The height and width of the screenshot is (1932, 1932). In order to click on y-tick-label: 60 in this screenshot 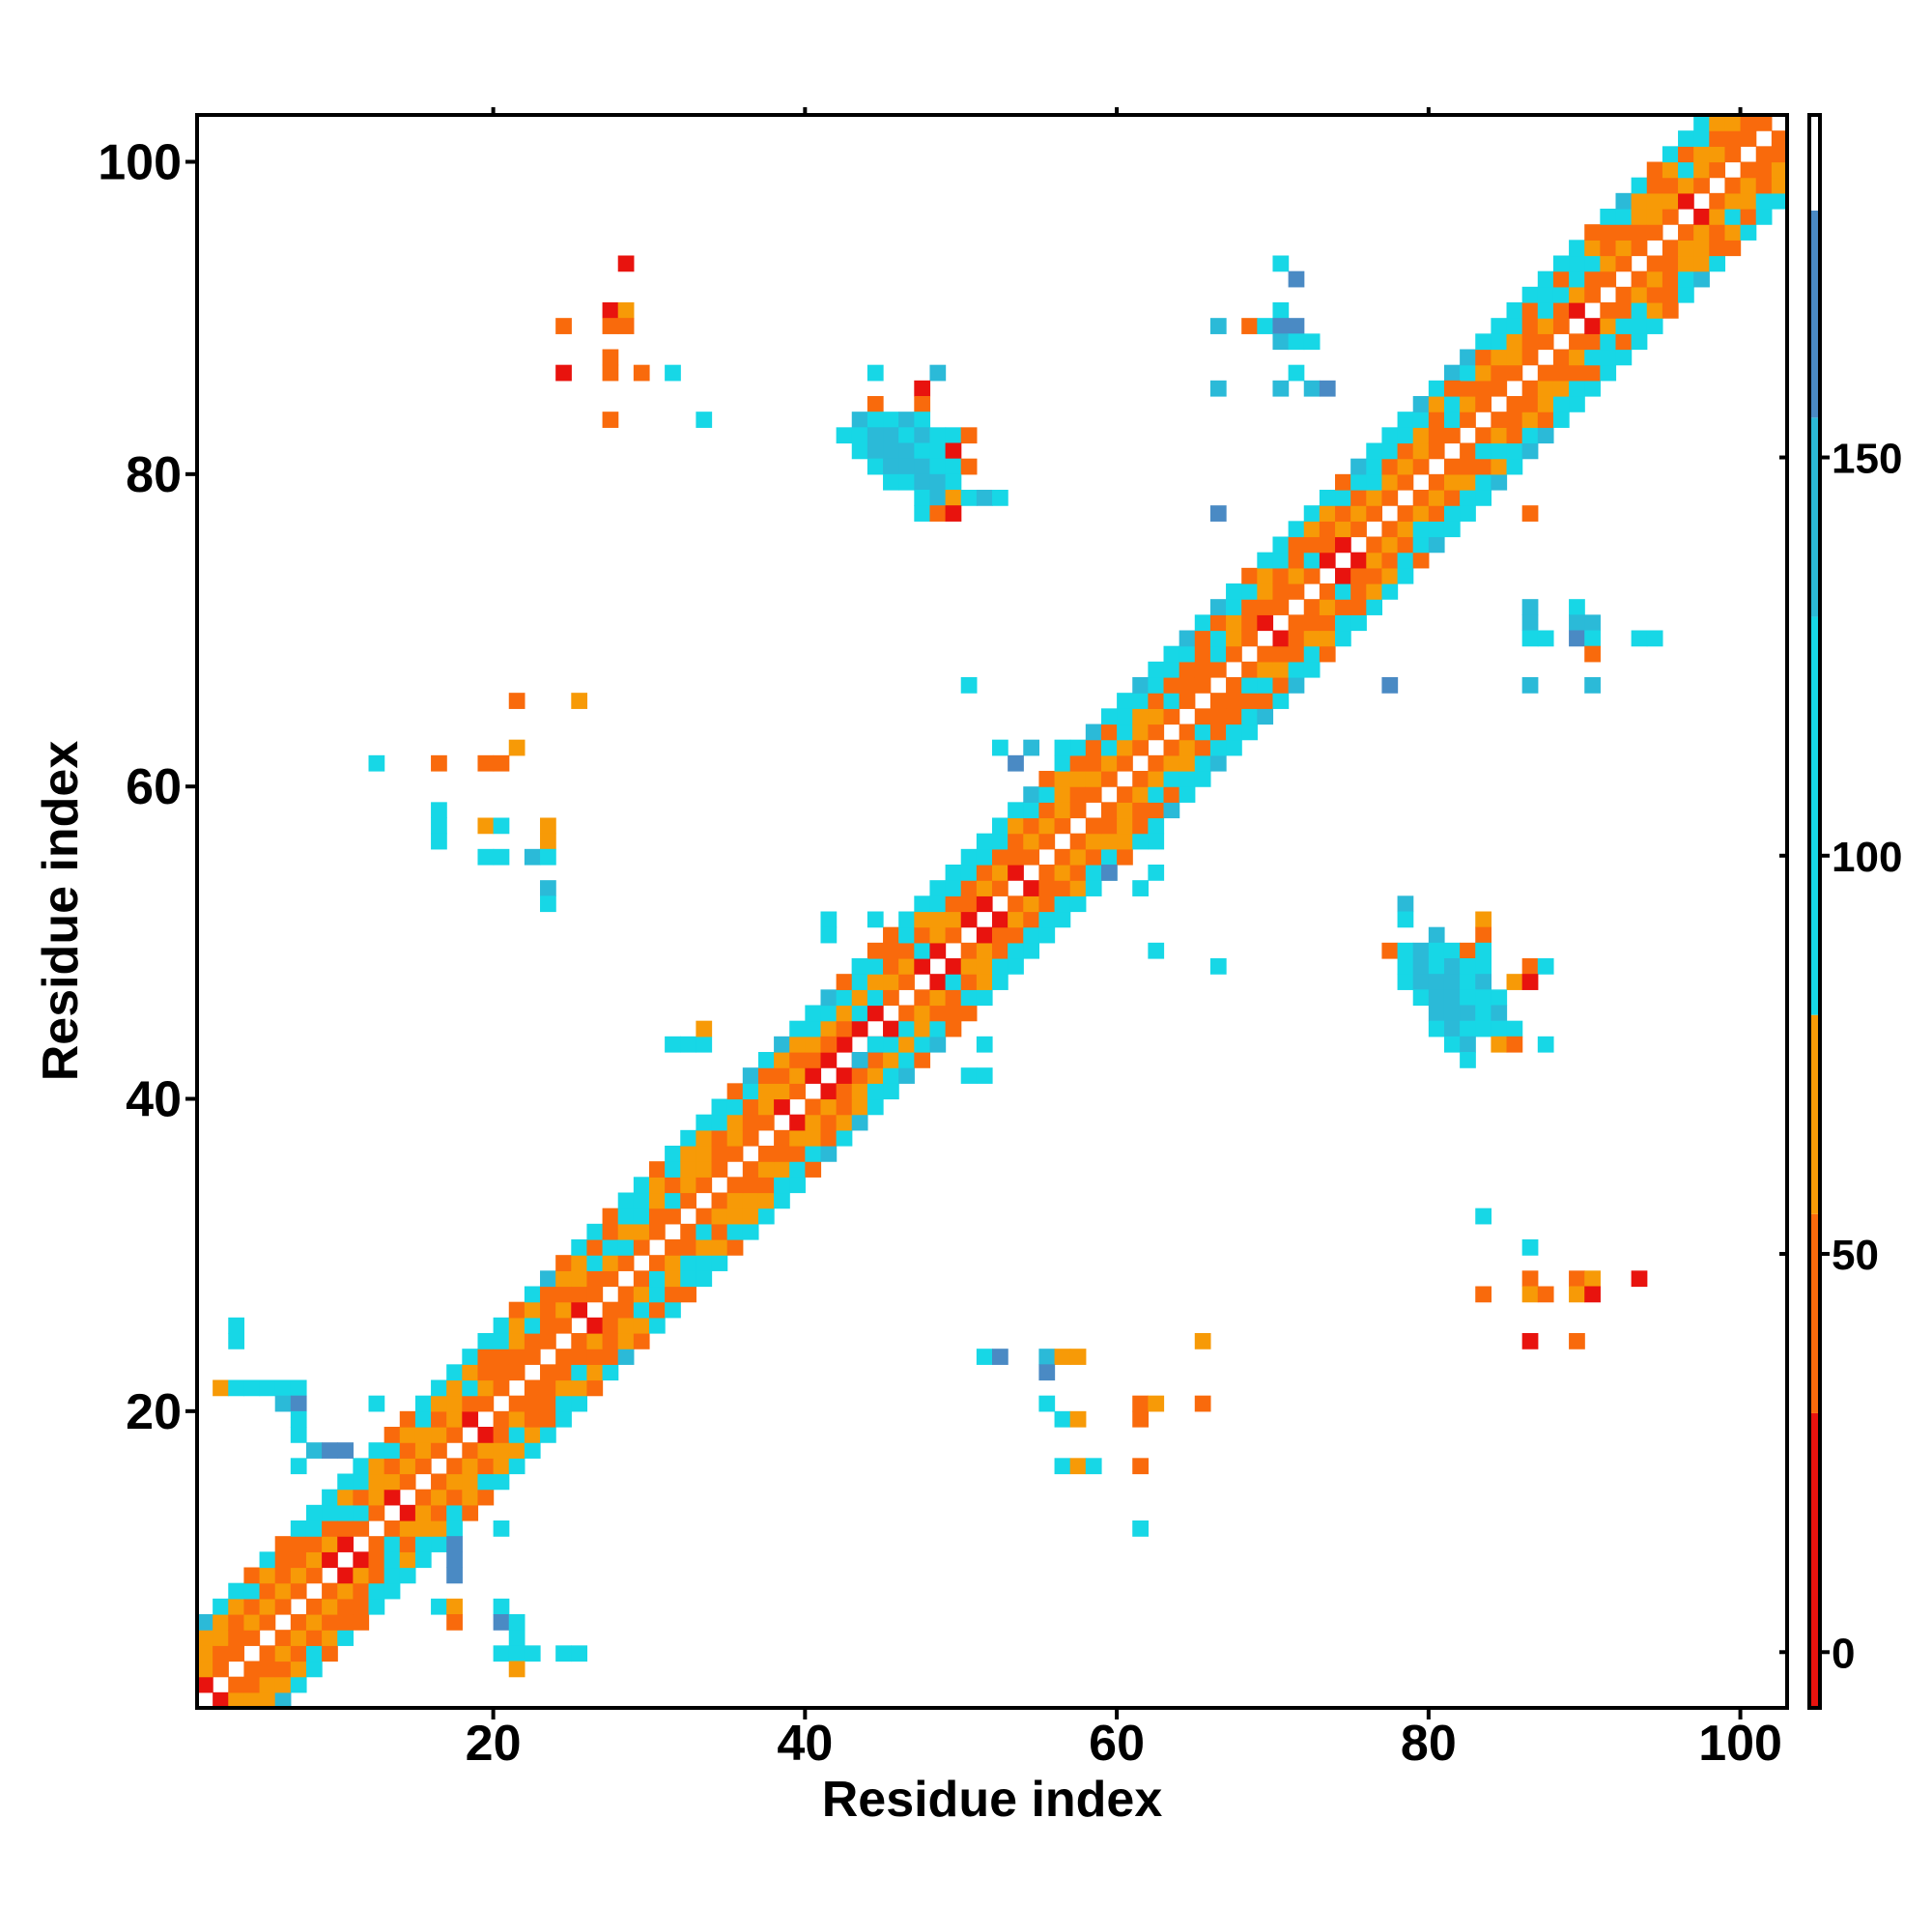, I will do `click(154, 787)`.